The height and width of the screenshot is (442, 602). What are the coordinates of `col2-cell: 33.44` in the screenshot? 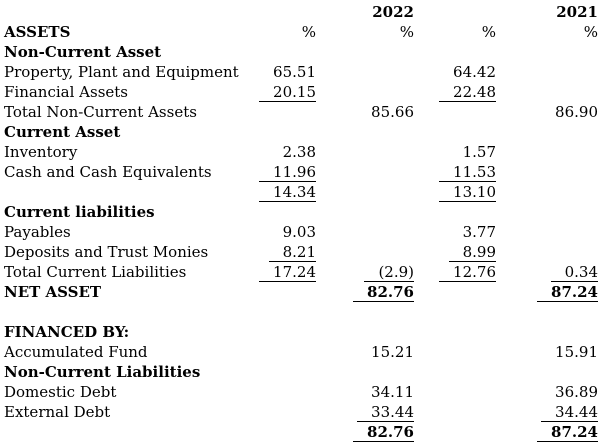 It's located at (367, 412).